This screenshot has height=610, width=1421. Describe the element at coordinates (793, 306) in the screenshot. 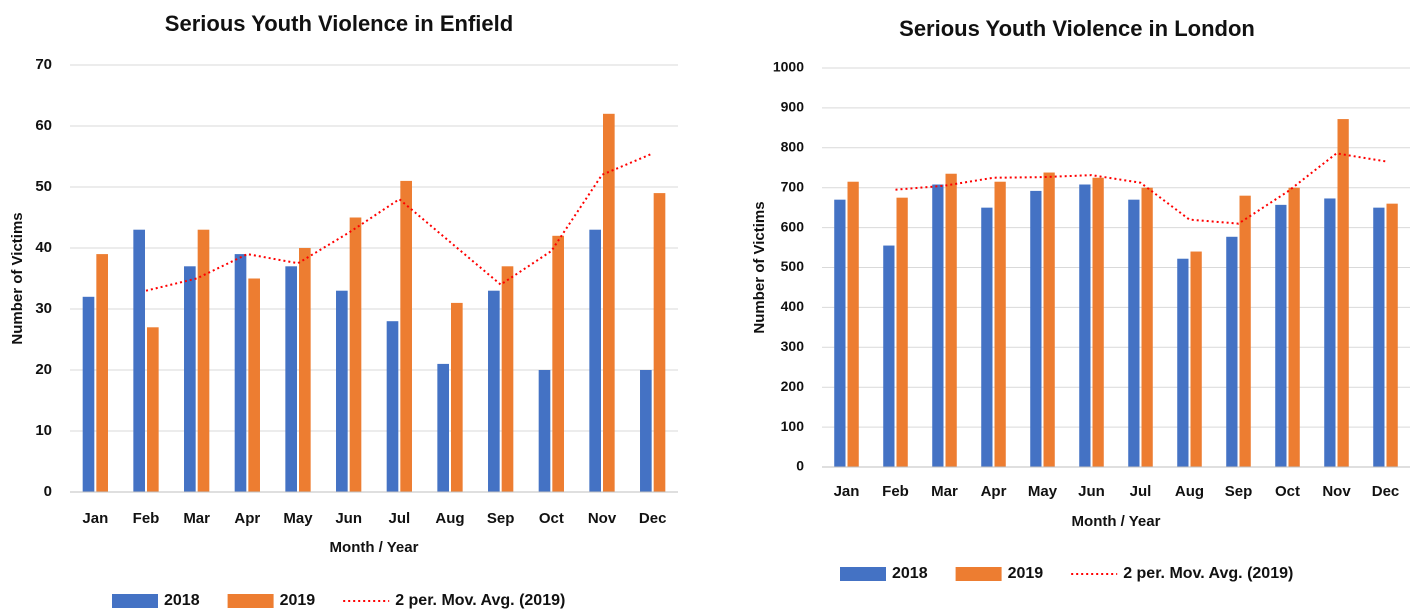

I see `y-tick-label: 400` at that location.